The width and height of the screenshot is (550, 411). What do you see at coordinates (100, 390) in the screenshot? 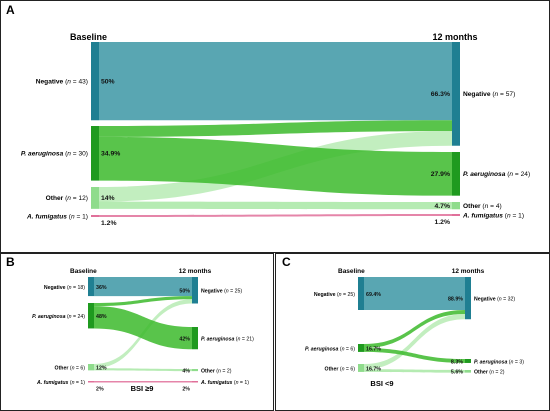
I see `panel-b-baseline-pct-fum: 2%` at bounding box center [100, 390].